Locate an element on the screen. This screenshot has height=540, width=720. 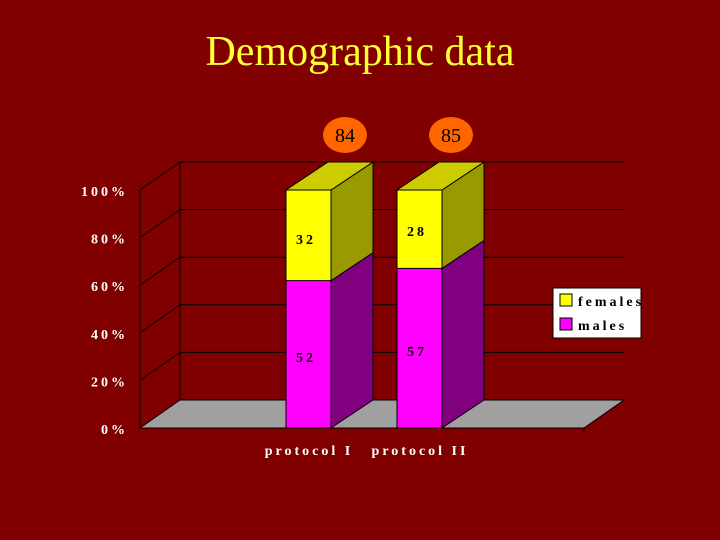
data-label-females: 28 is located at coordinates (417, 232).